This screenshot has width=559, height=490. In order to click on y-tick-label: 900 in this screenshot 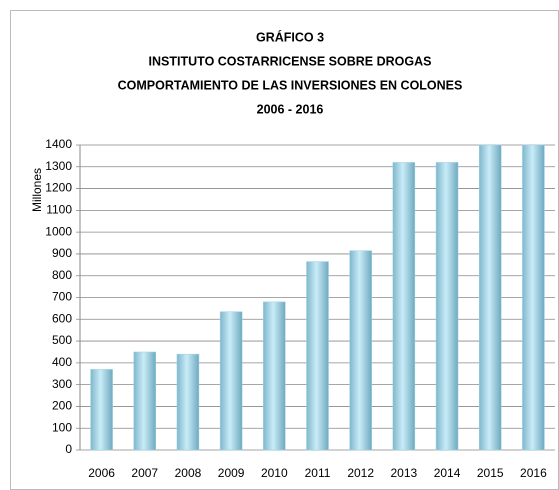, I will do `click(62, 253)`.